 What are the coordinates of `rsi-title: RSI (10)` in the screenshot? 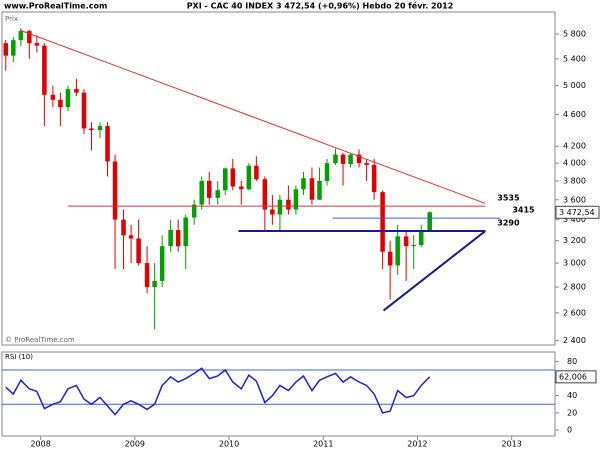 It's located at (19, 357).